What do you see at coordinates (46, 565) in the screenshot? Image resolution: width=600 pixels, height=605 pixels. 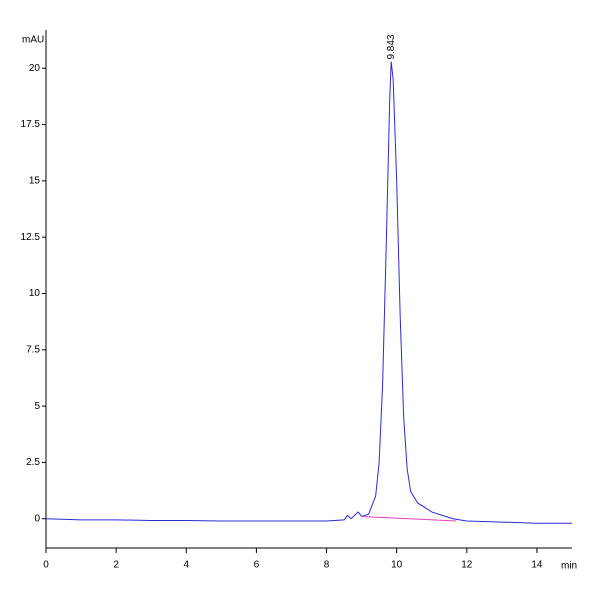 I see `x-tick-label: 0` at bounding box center [46, 565].